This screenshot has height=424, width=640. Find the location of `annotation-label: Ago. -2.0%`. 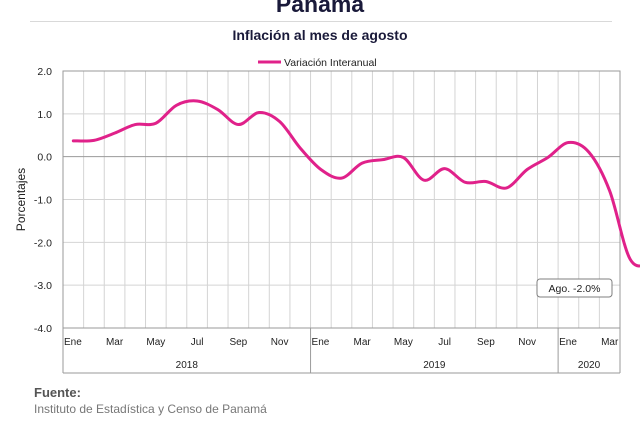

annotation-label: Ago. -2.0% is located at coordinates (575, 289).